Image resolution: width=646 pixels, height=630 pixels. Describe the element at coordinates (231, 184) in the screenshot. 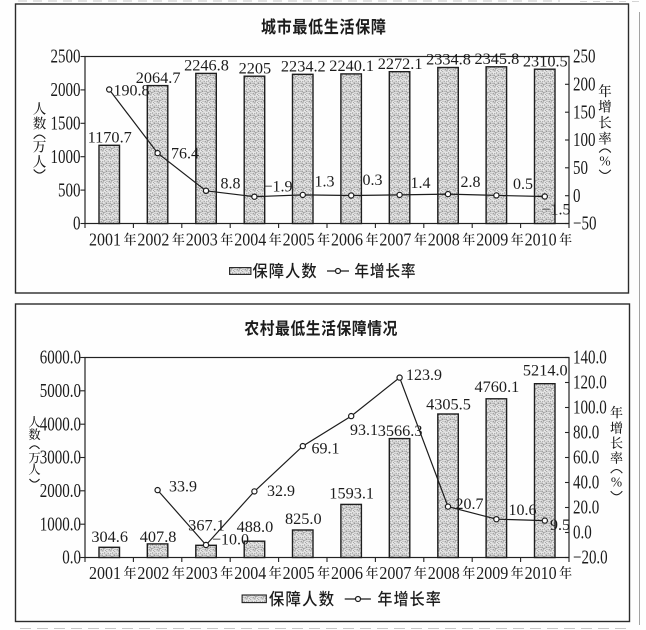

I see `svg-text: 8.8` at that location.